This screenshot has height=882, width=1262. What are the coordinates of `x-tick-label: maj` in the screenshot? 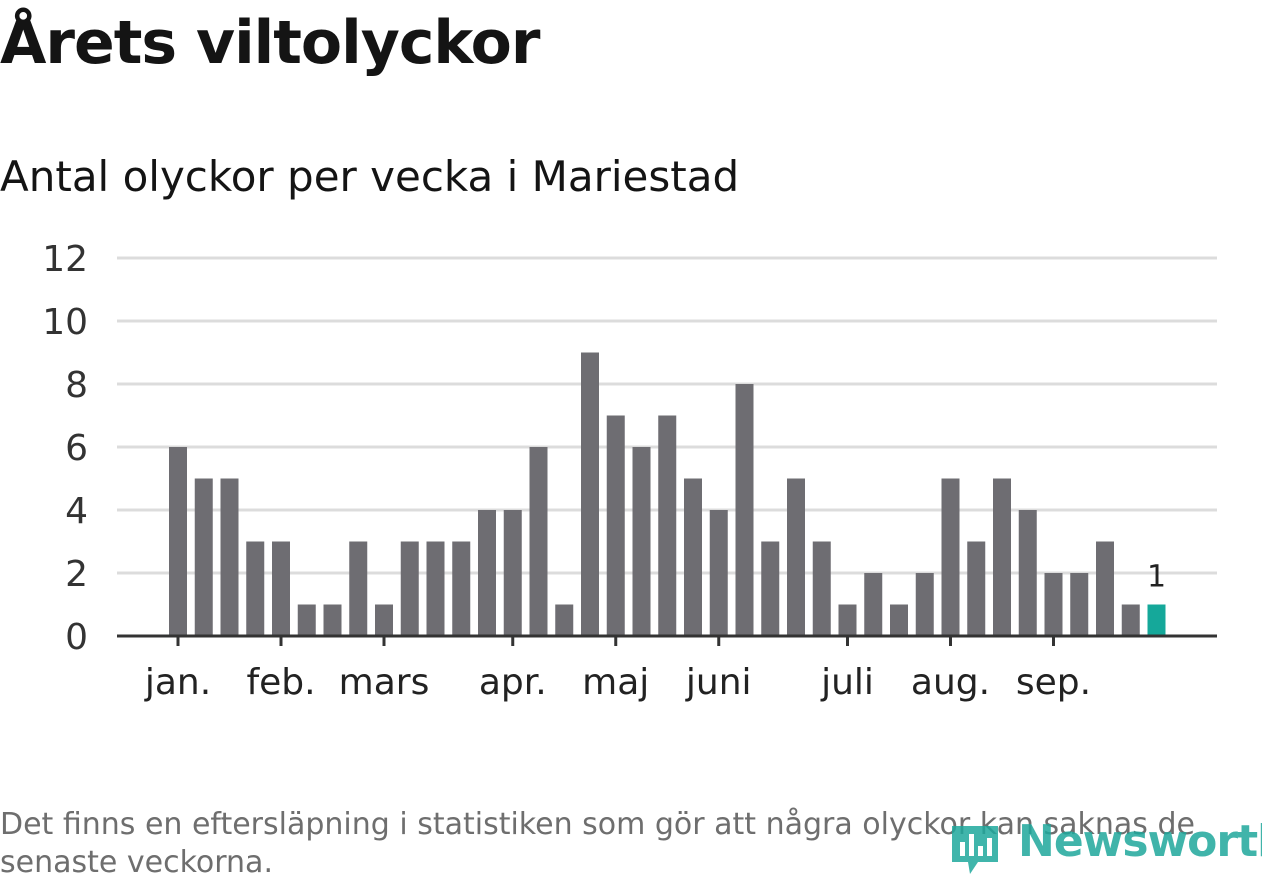 It's located at (615, 682).